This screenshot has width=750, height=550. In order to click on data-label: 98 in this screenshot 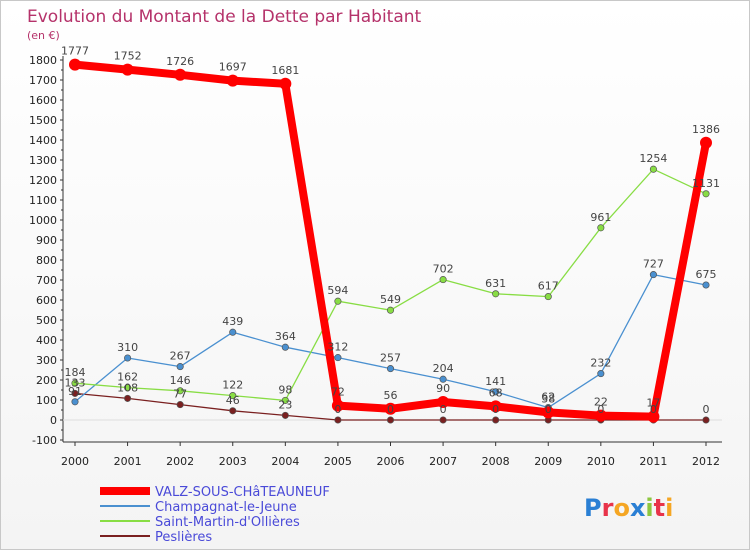, I will do `click(285, 389)`.